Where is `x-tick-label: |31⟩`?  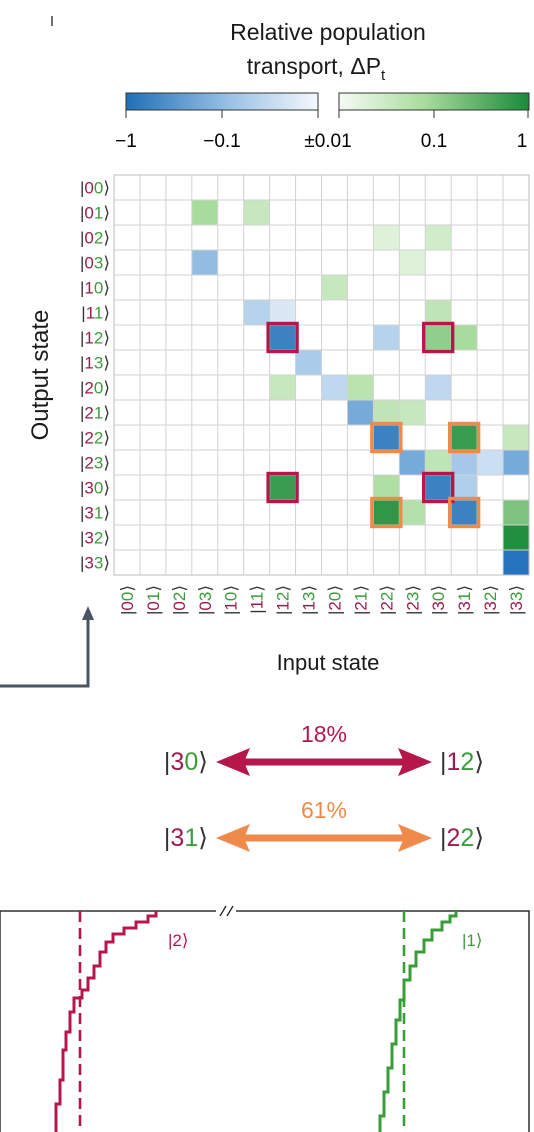
x-tick-label: |31⟩ is located at coordinates (464, 600).